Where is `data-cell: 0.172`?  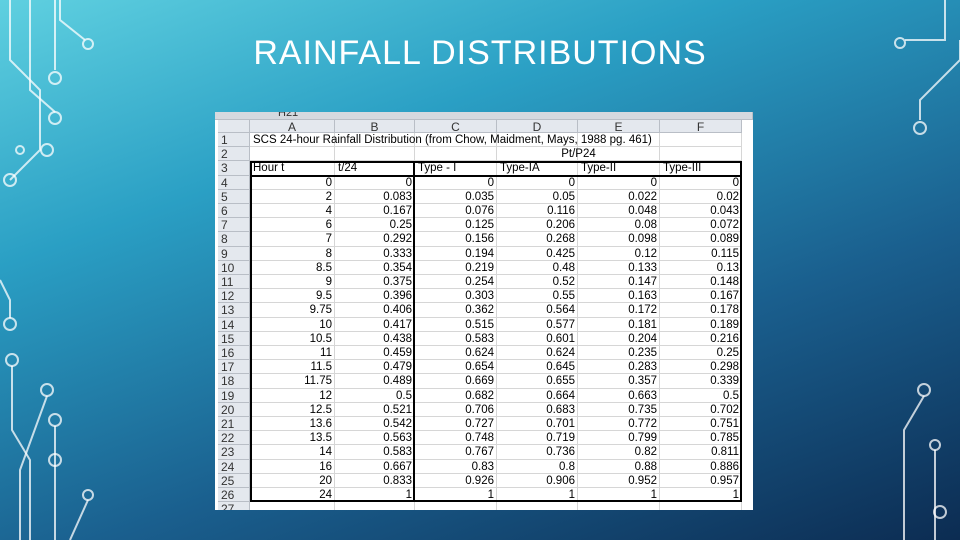
data-cell: 0.172 is located at coordinates (642, 310).